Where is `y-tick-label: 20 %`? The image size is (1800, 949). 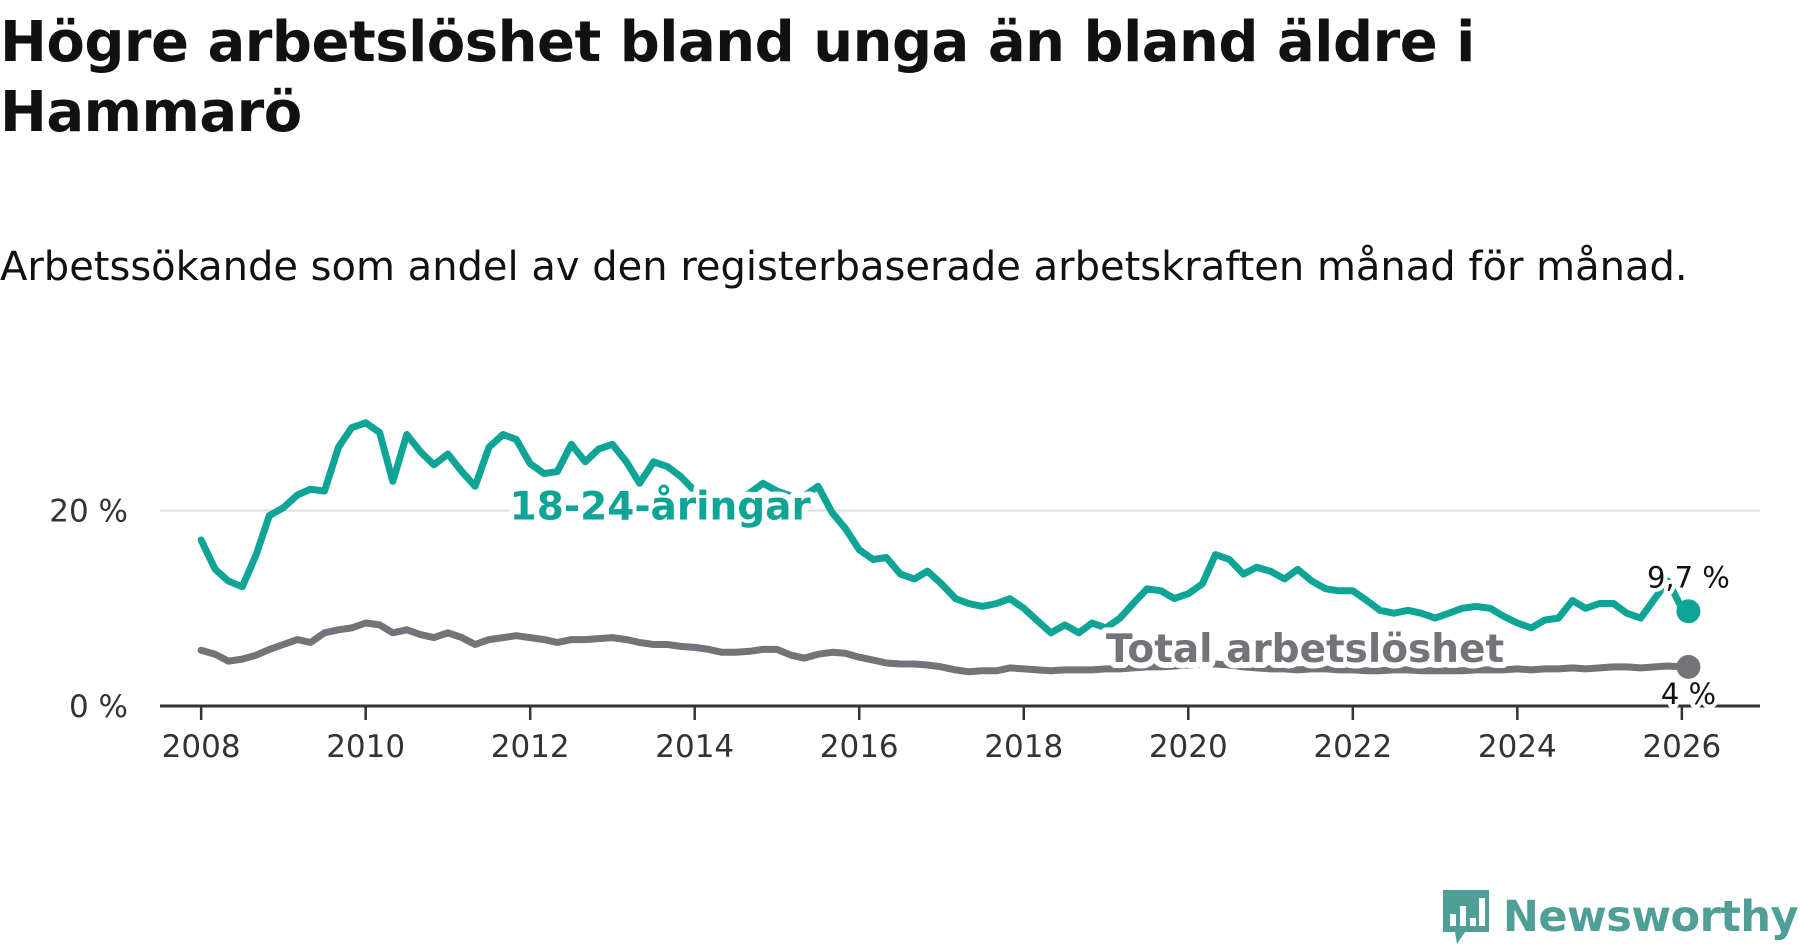
y-tick-label: 20 % is located at coordinates (88, 512).